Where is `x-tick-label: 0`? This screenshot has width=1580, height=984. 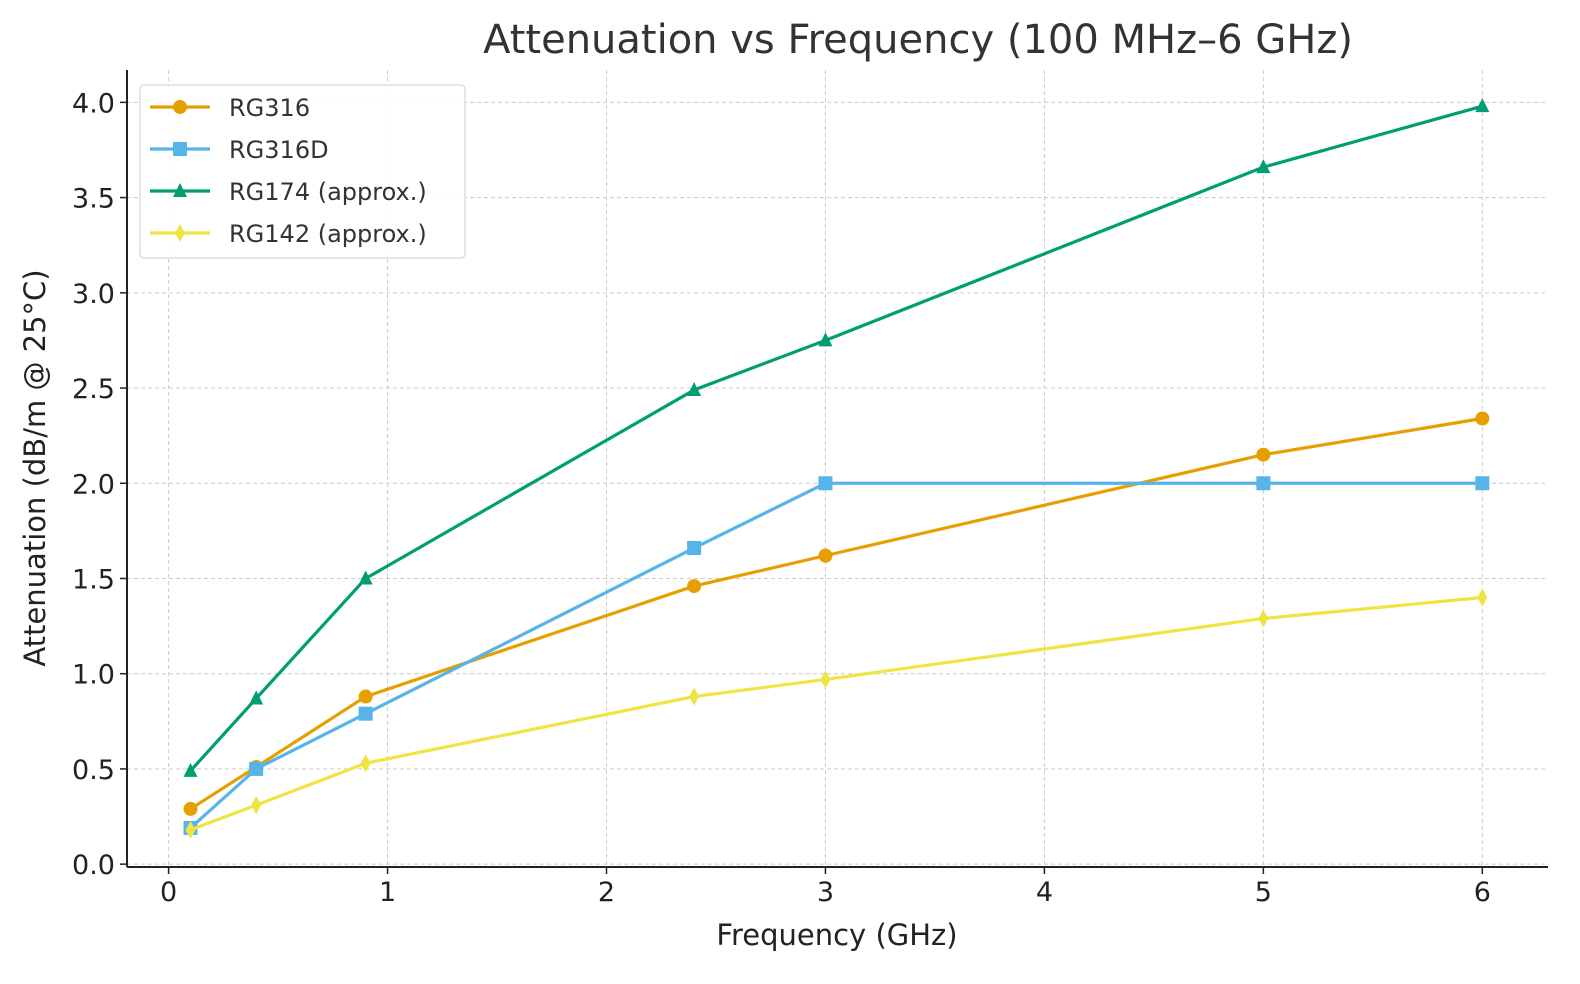 x-tick-label: 0 is located at coordinates (168, 892).